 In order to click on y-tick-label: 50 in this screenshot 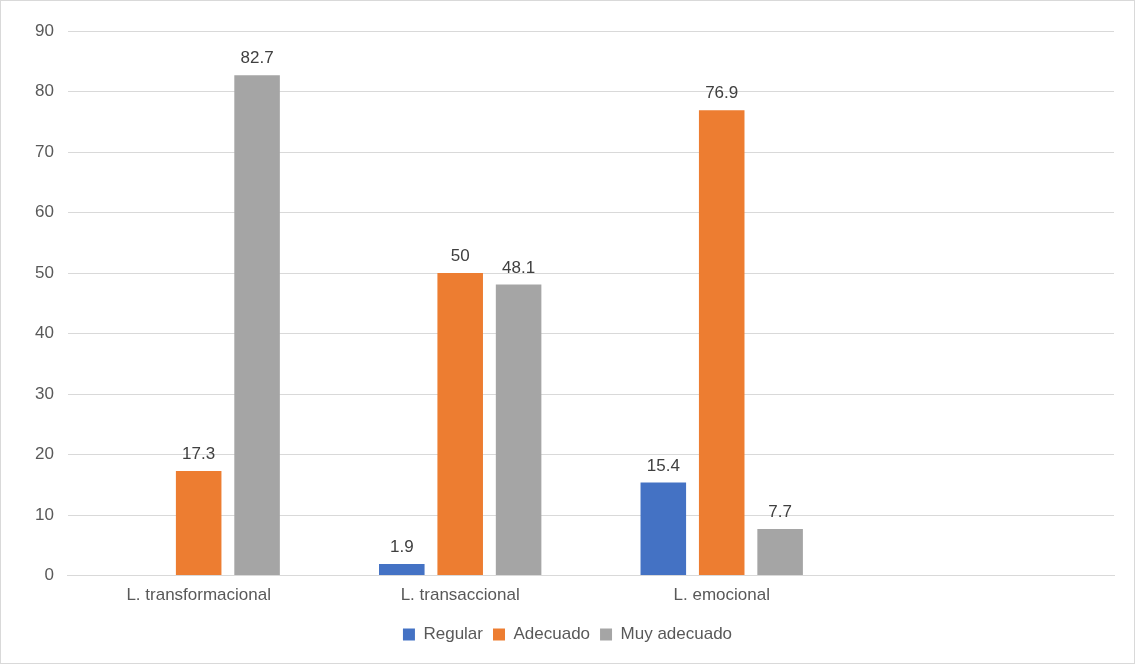, I will do `click(44, 272)`.